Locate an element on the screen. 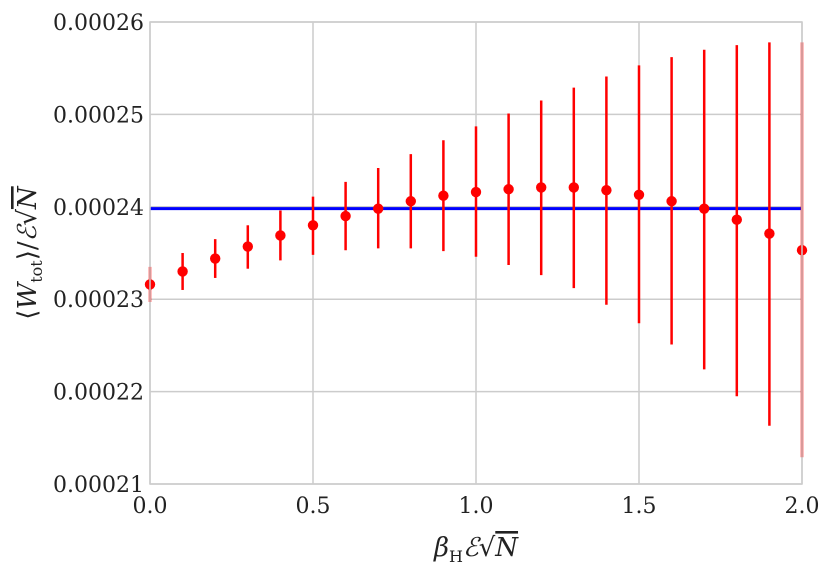  y-tick-label: 0.00021 is located at coordinates (98, 485).